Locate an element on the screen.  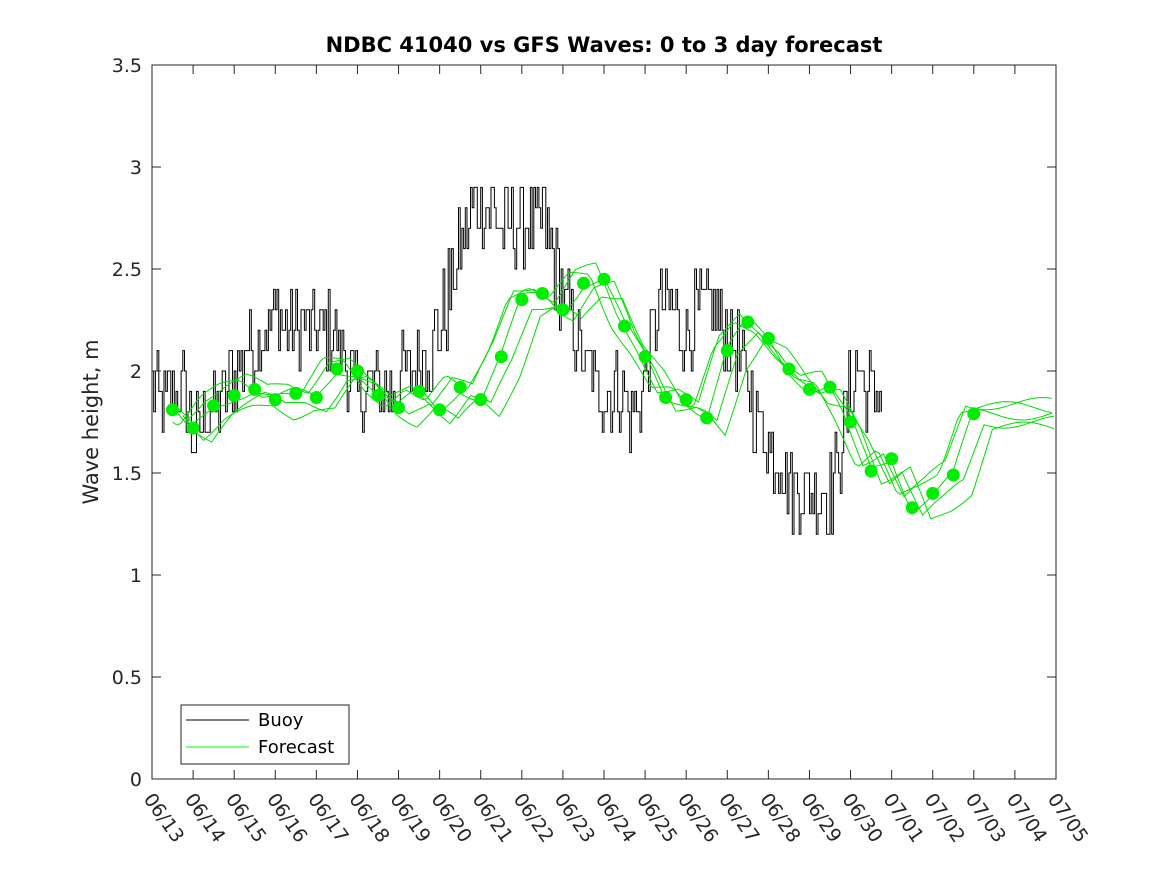
y-tick-label: 3.5 is located at coordinates (127, 66).